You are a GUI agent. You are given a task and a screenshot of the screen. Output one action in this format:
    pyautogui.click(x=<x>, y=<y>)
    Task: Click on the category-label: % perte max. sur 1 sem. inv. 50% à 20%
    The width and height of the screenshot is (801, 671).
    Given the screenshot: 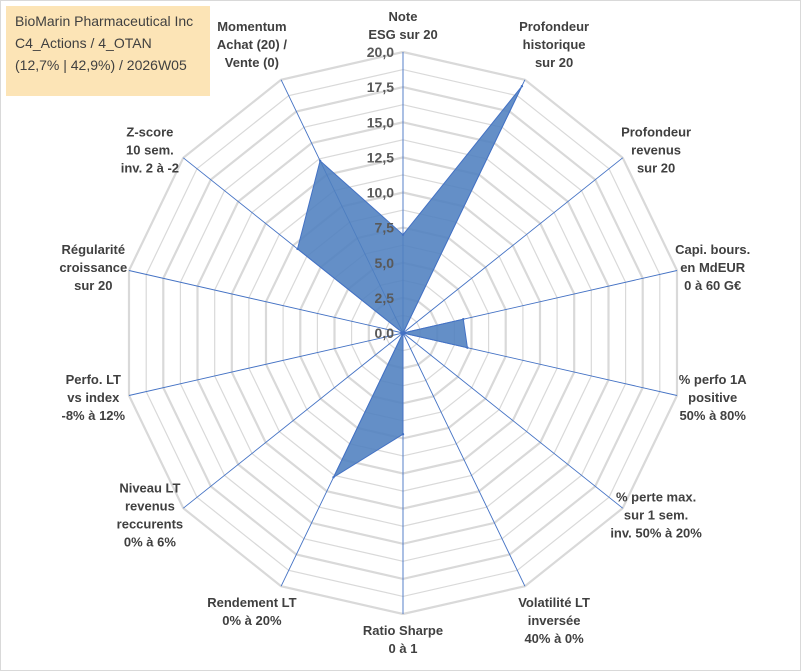 What is the action you would take?
    pyautogui.click(x=656, y=515)
    